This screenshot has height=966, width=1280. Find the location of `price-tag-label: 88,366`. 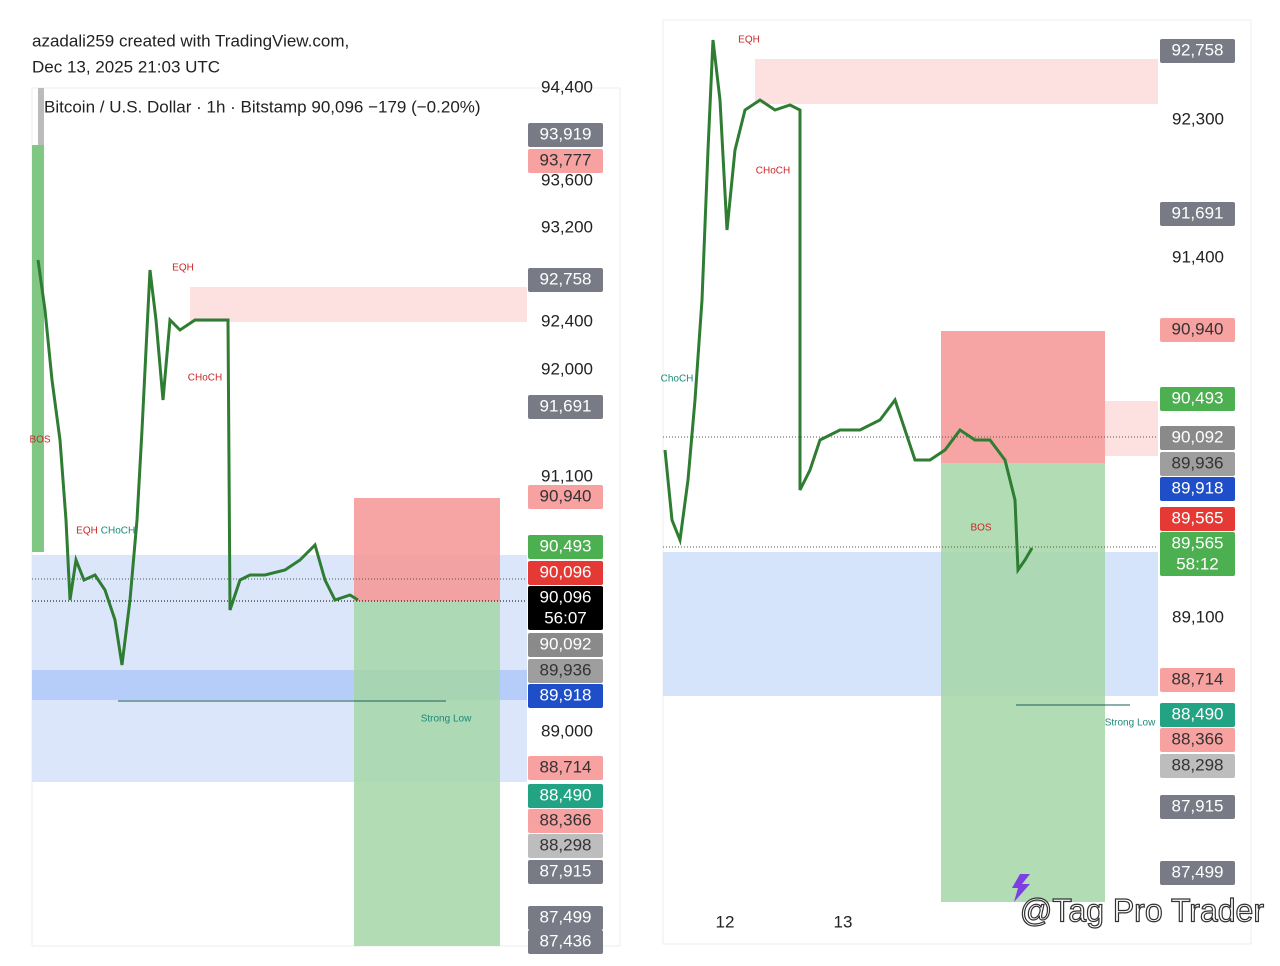

price-tag-label: 88,366 is located at coordinates (1198, 738).